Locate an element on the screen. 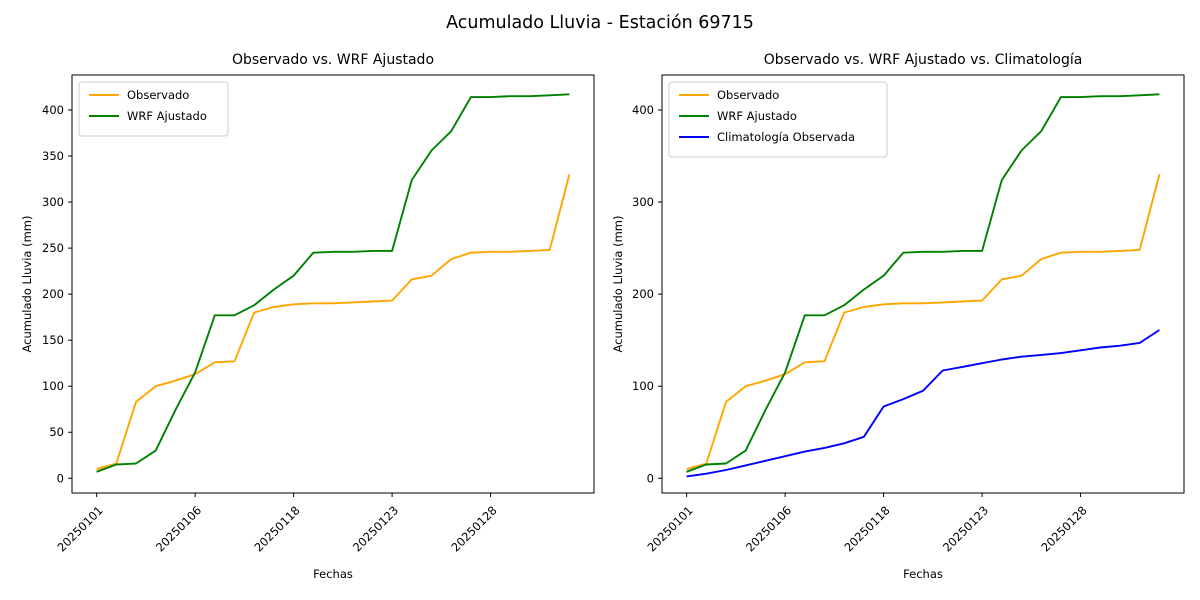 This screenshot has width=1200, height=600. left-chart-legend: Observado WRF Ajustado is located at coordinates (153, 109).